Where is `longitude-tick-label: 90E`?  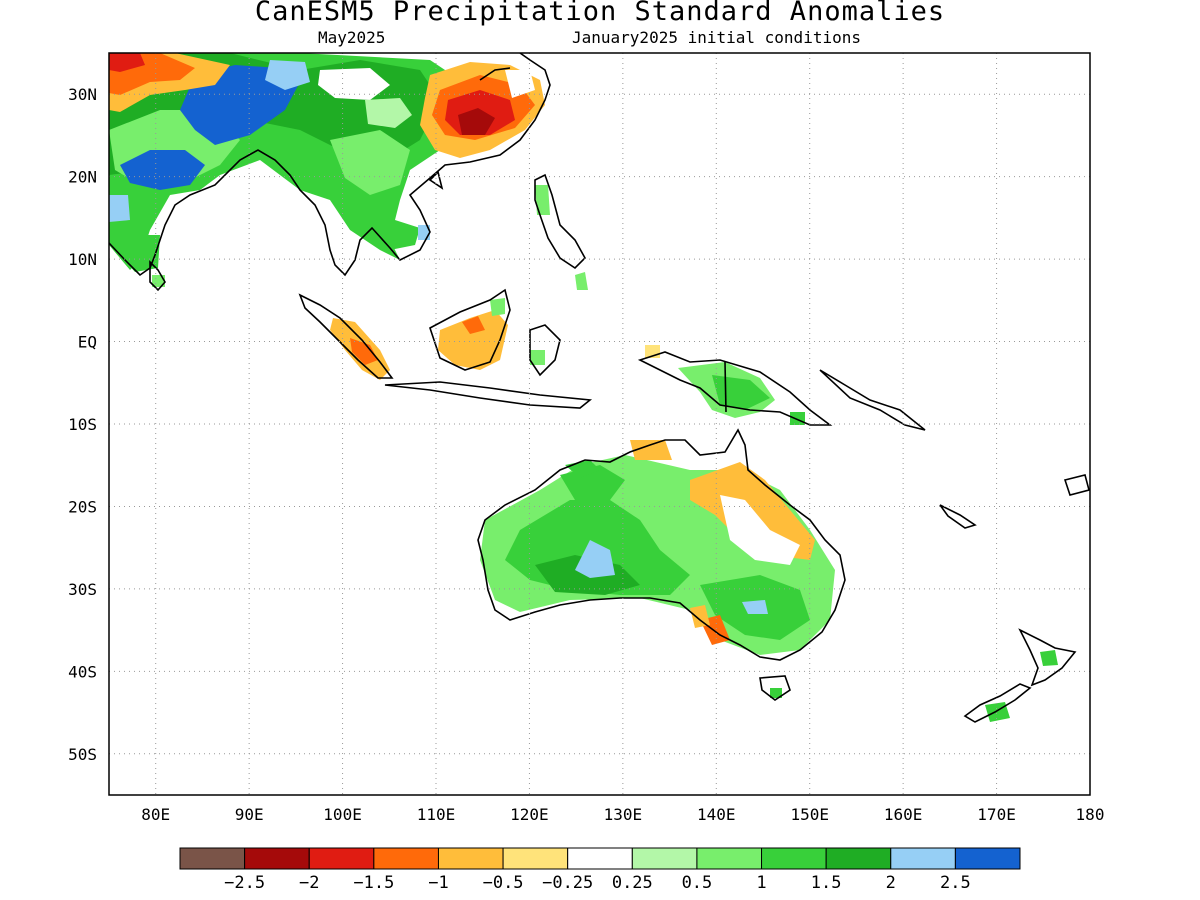
longitude-tick-label: 90E is located at coordinates (249, 814).